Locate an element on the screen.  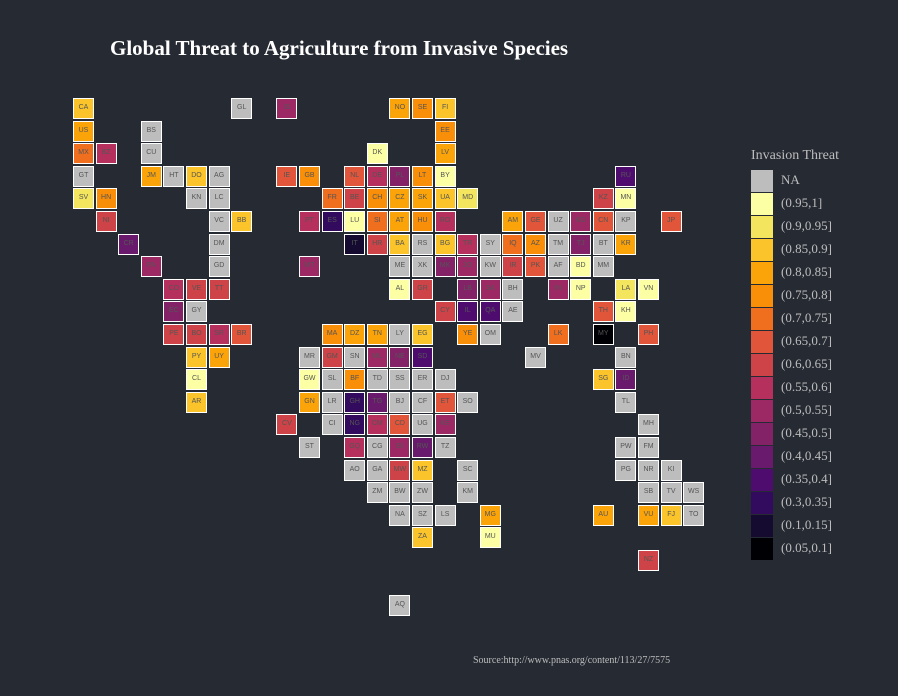
tile-label: KZ is located at coordinates (603, 198).